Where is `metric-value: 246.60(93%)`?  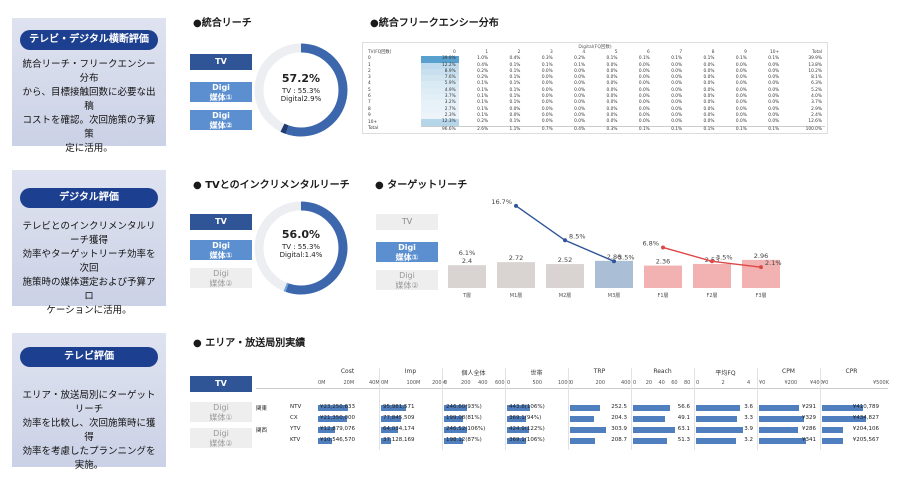 metric-value: 246.60(93%) is located at coordinates (464, 407).